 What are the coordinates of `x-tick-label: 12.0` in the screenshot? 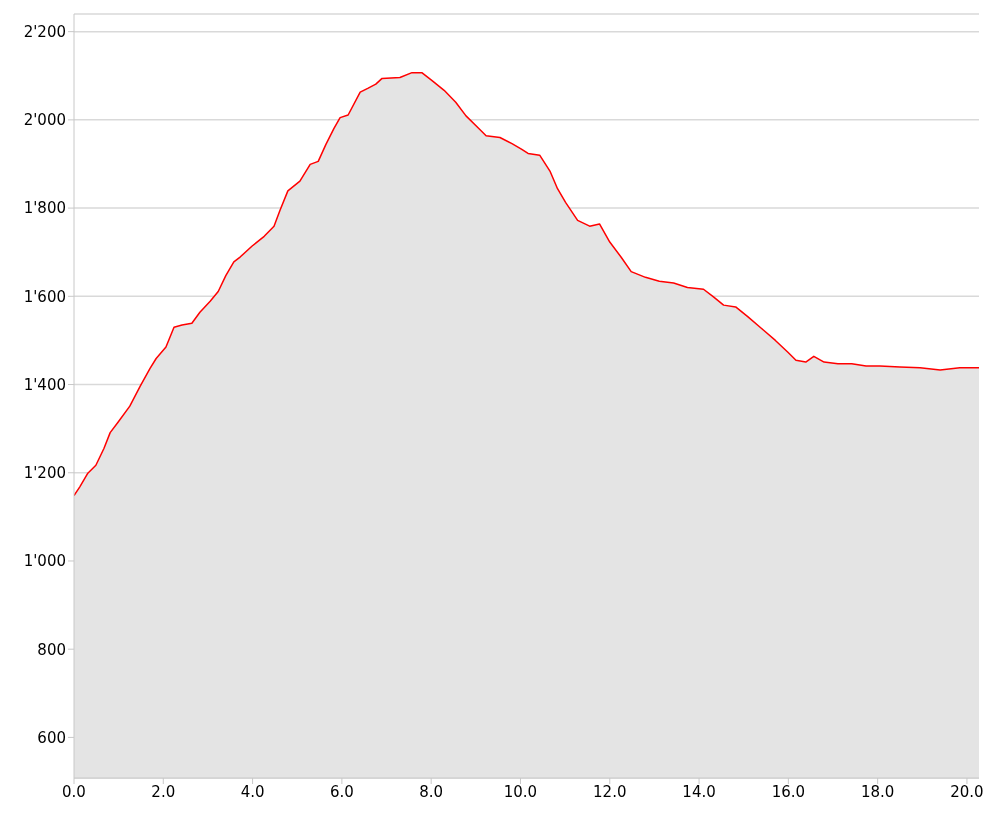 It's located at (610, 791).